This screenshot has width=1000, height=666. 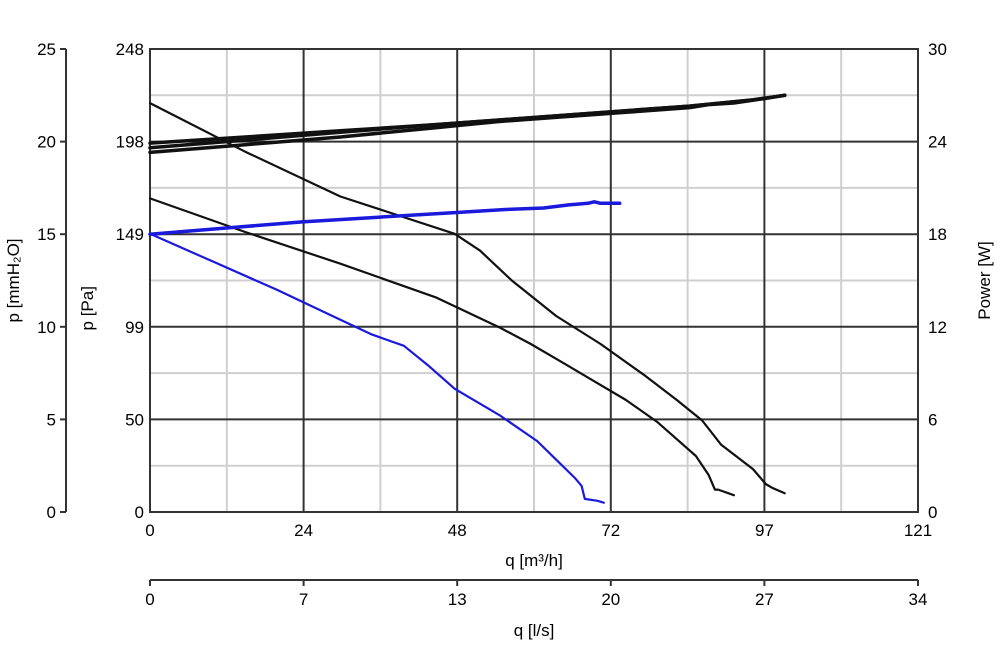 I want to click on y-power-tick-label: 0, so click(x=932, y=512).